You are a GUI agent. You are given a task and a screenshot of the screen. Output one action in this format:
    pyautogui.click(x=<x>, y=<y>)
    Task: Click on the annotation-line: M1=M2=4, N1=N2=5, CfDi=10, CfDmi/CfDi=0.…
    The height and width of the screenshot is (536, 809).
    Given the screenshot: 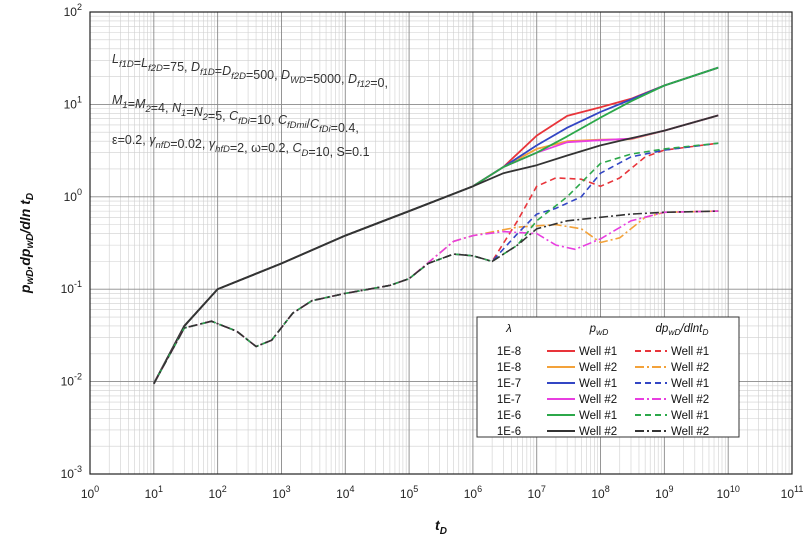 What is the action you would take?
    pyautogui.click(x=235, y=114)
    